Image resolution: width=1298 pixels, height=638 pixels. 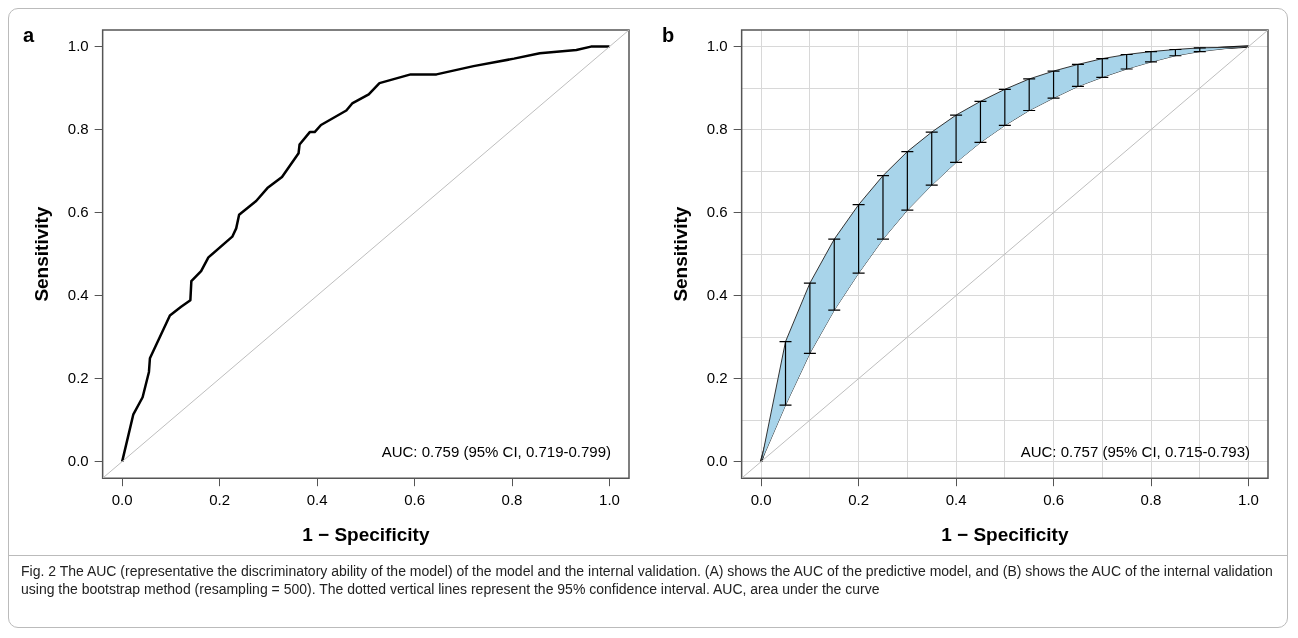 What do you see at coordinates (667, 34) in the screenshot?
I see `chart-title: b` at bounding box center [667, 34].